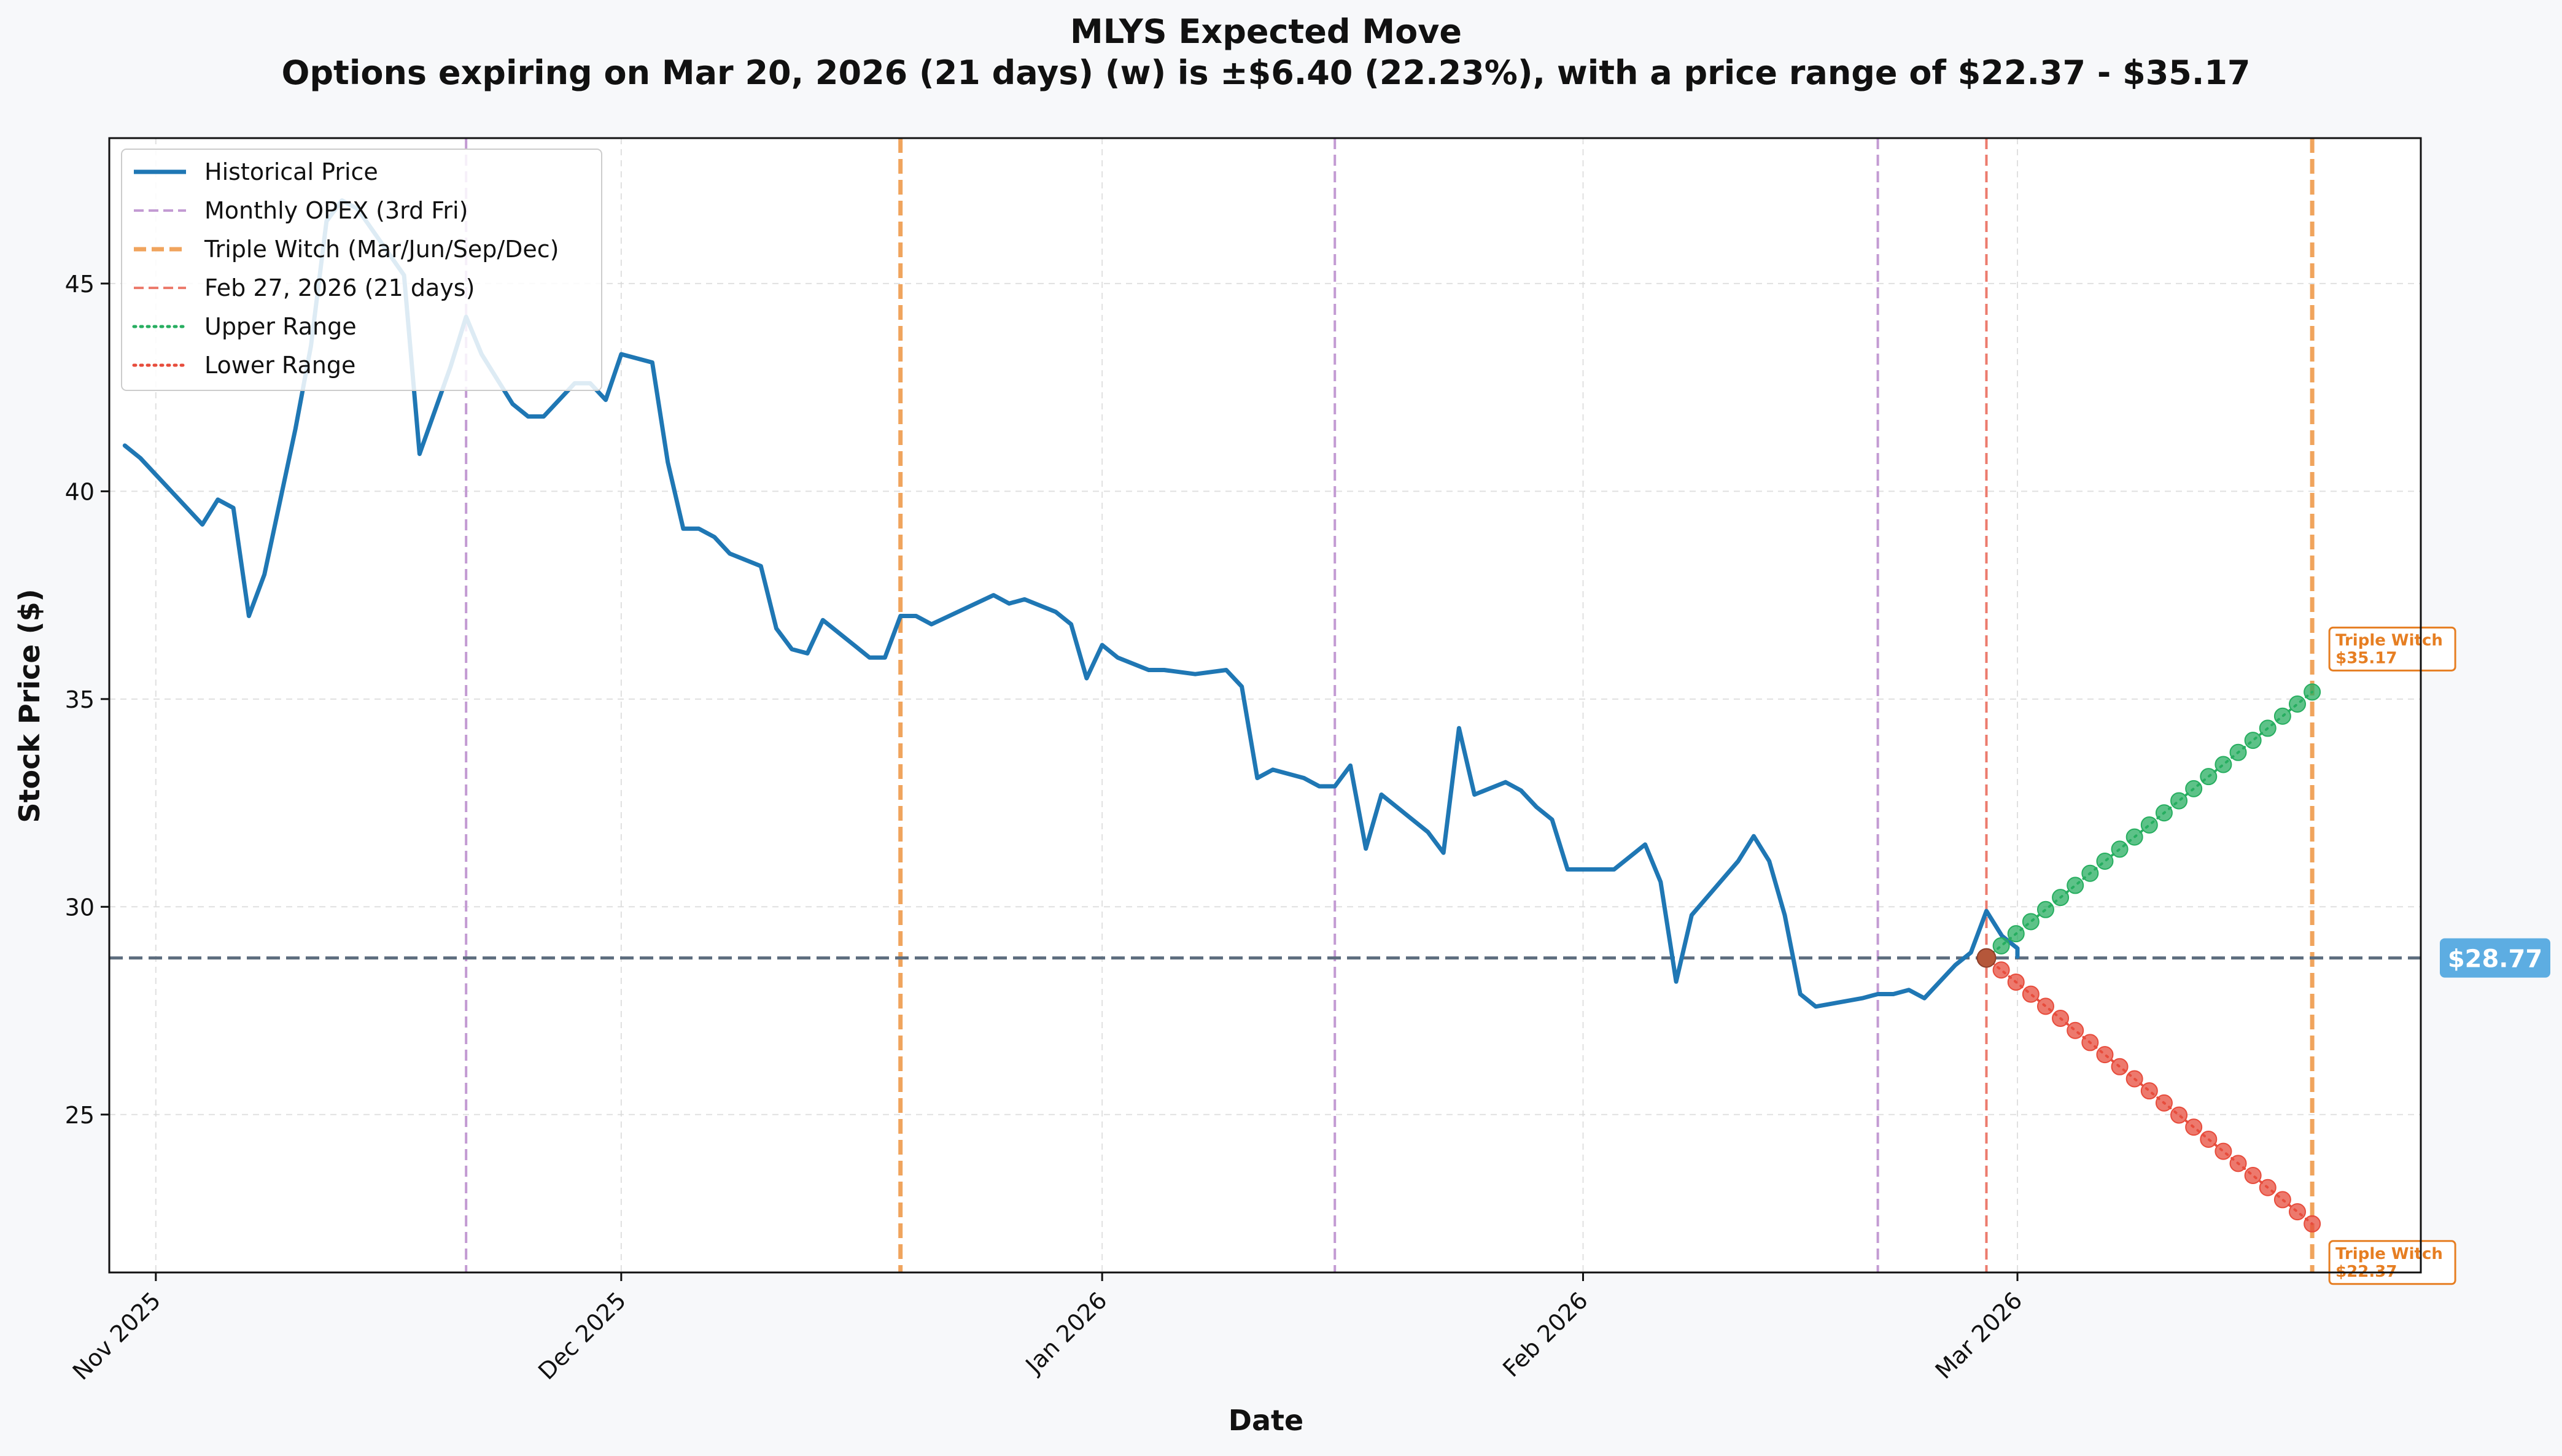 This screenshot has width=2562, height=1456. What do you see at coordinates (80, 699) in the screenshot?
I see `y-tick-label: 35` at bounding box center [80, 699].